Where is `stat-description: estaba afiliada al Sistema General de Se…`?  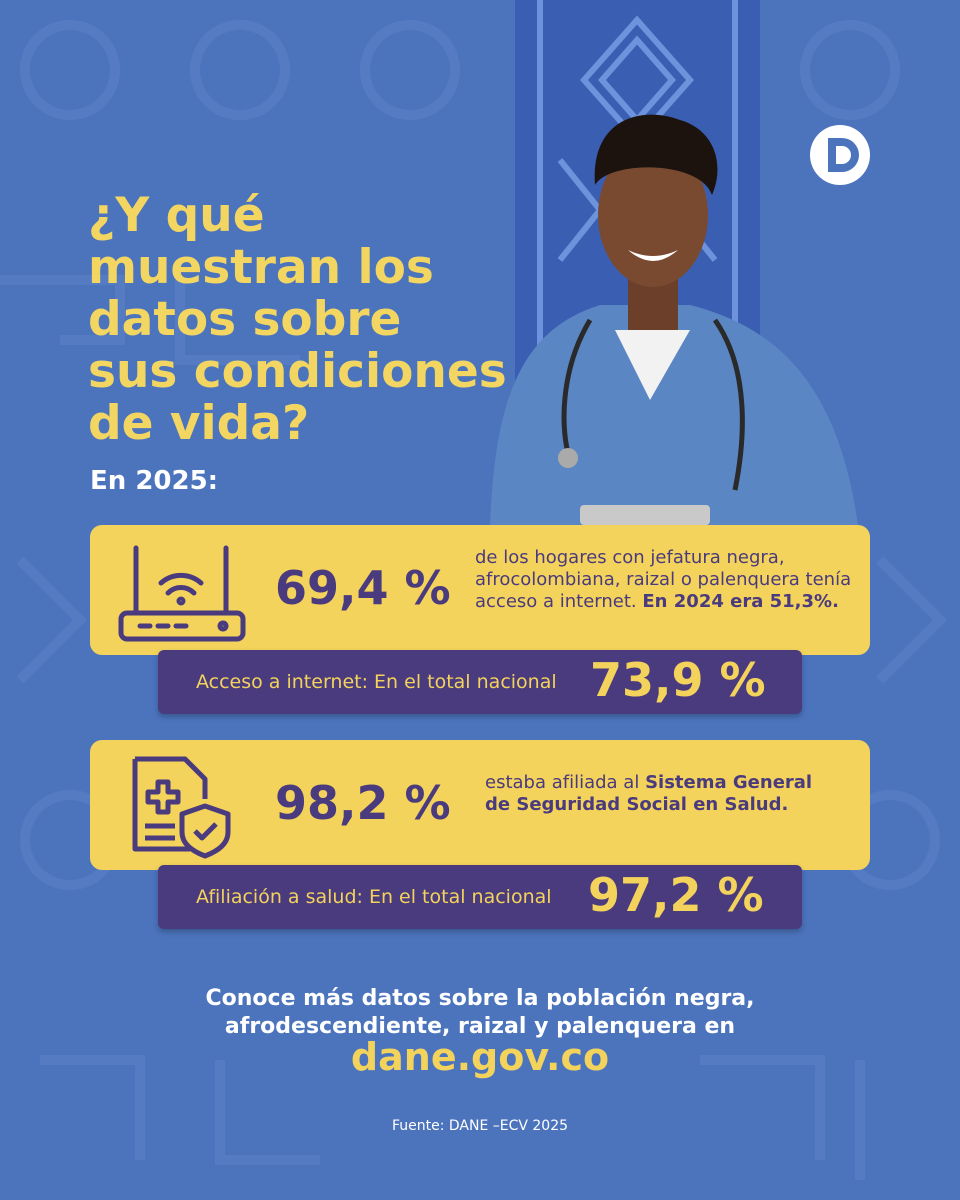
stat-description: estaba afiliada al Sistema General de Se… is located at coordinates (660, 794).